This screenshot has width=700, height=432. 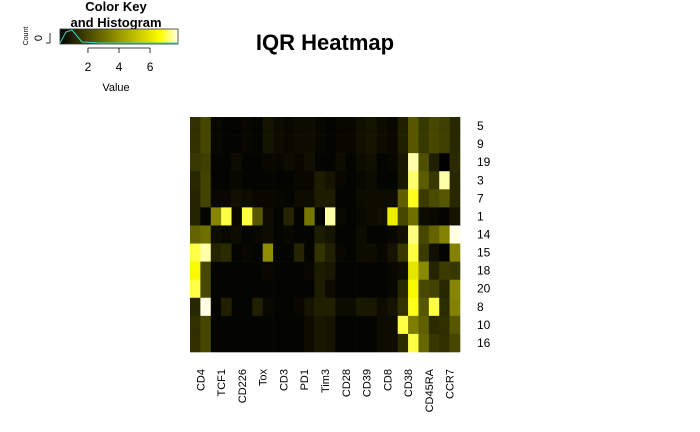 I want to click on color-key-title-line1: Color Key, so click(x=116, y=7).